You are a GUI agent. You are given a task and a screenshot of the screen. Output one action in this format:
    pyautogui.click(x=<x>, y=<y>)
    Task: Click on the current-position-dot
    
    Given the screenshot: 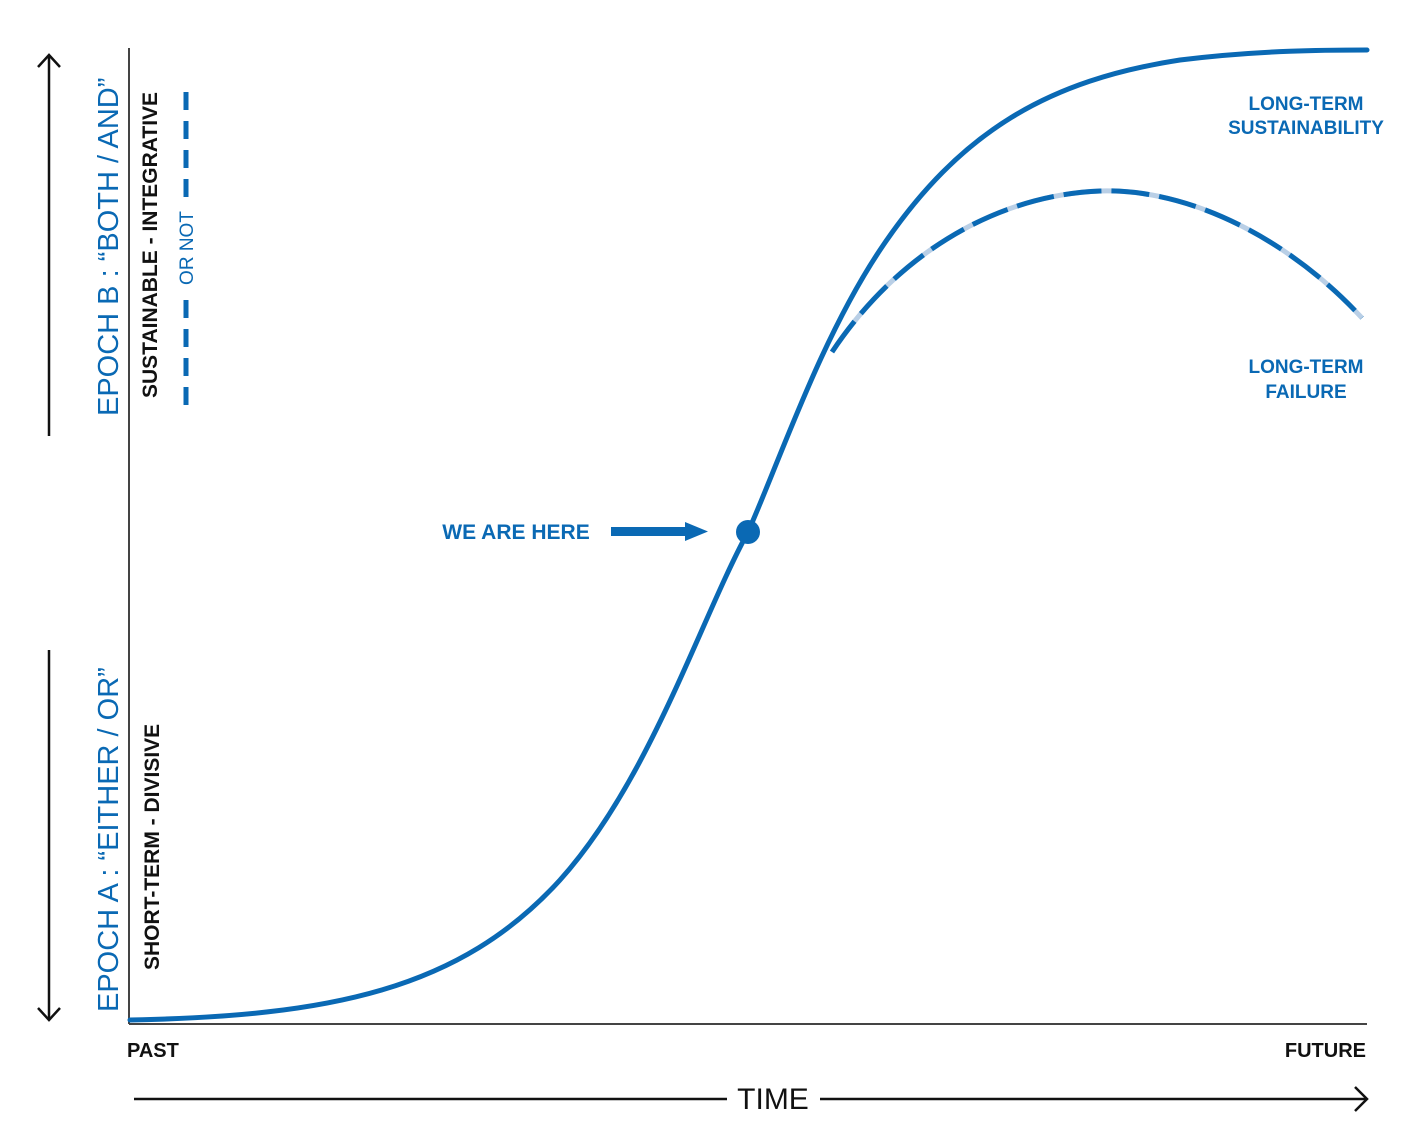 What is the action you would take?
    pyautogui.click(x=748, y=532)
    